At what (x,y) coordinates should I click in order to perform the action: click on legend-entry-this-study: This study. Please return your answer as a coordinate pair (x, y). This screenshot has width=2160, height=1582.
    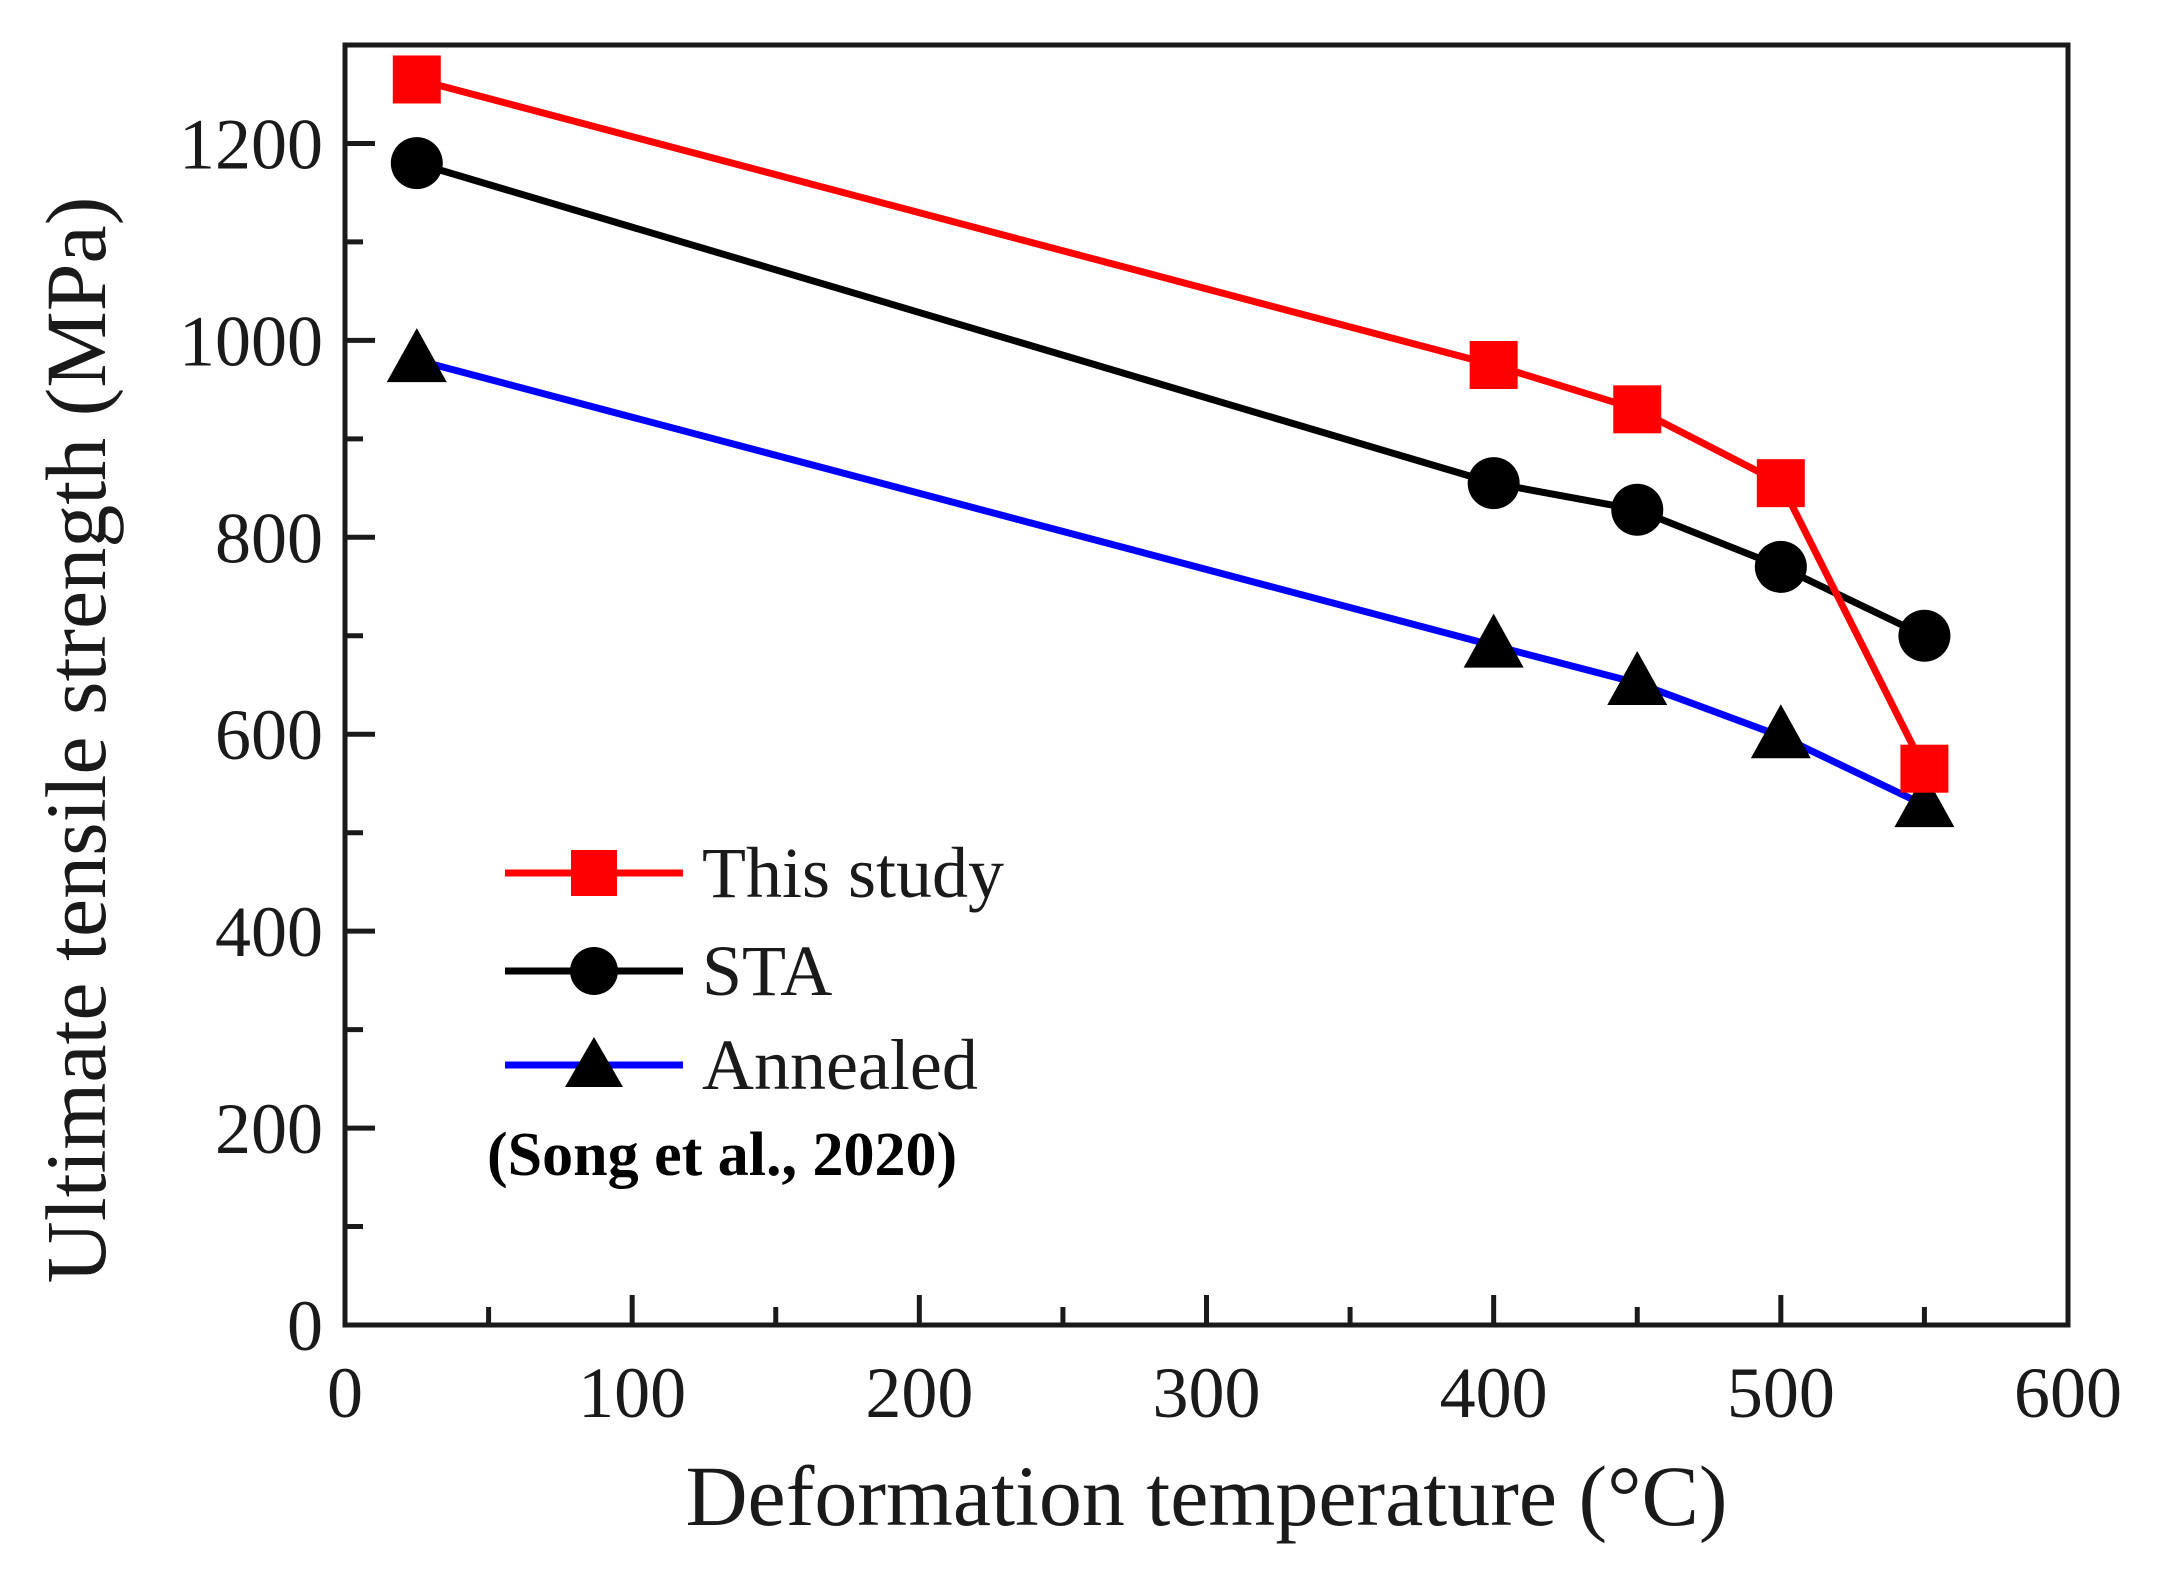
    Looking at the image, I should click on (754, 873).